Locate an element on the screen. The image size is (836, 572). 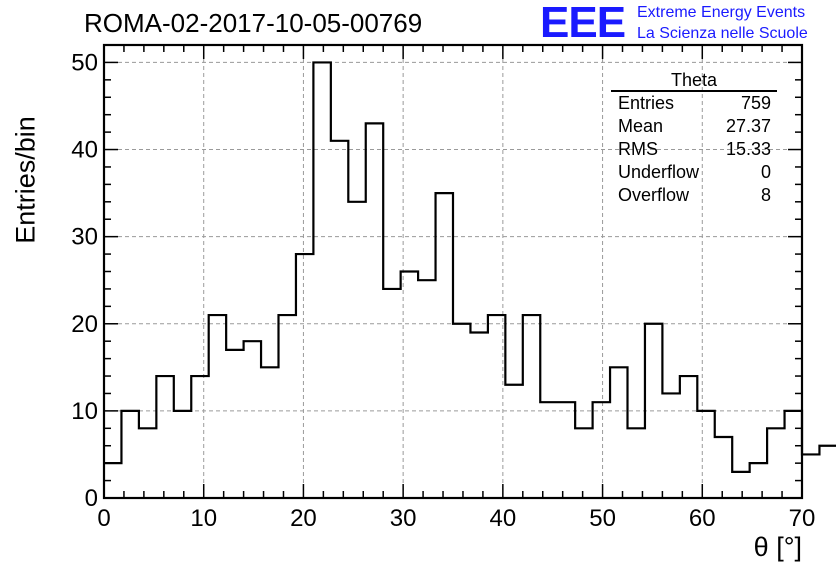
y-axis-label: Entries/bin is located at coordinates (25, 180).